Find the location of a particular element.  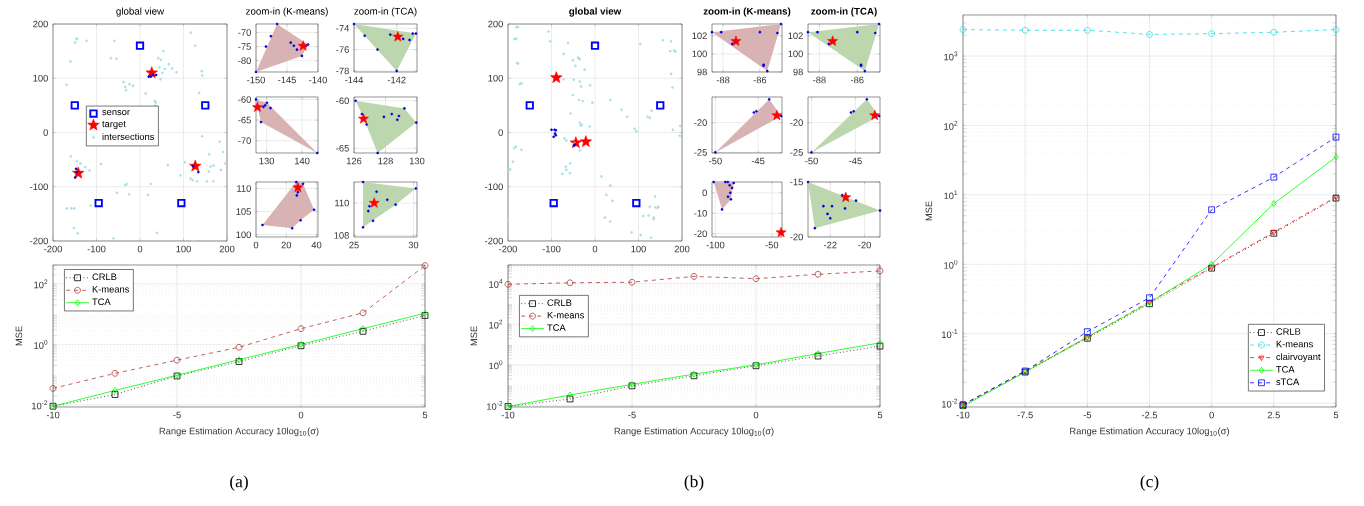

x-tick-label: -22 is located at coordinates (830, 245).